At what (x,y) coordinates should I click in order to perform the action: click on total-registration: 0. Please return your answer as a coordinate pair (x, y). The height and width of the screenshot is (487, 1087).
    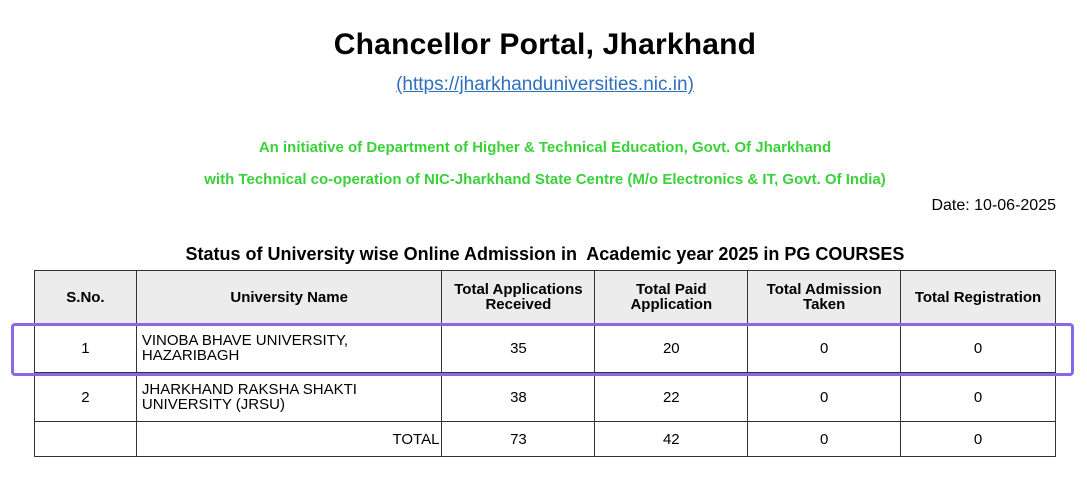
    Looking at the image, I should click on (978, 439).